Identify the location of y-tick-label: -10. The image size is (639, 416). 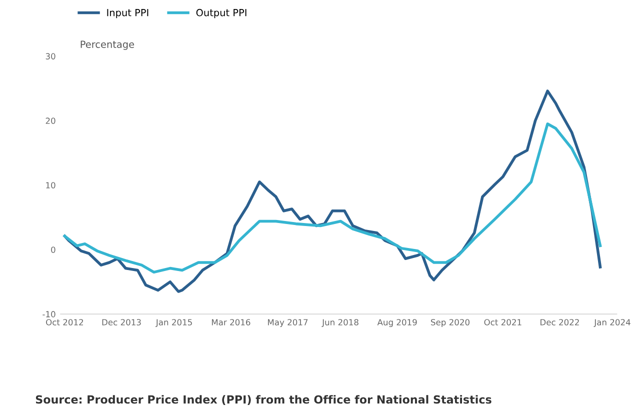
(49, 314).